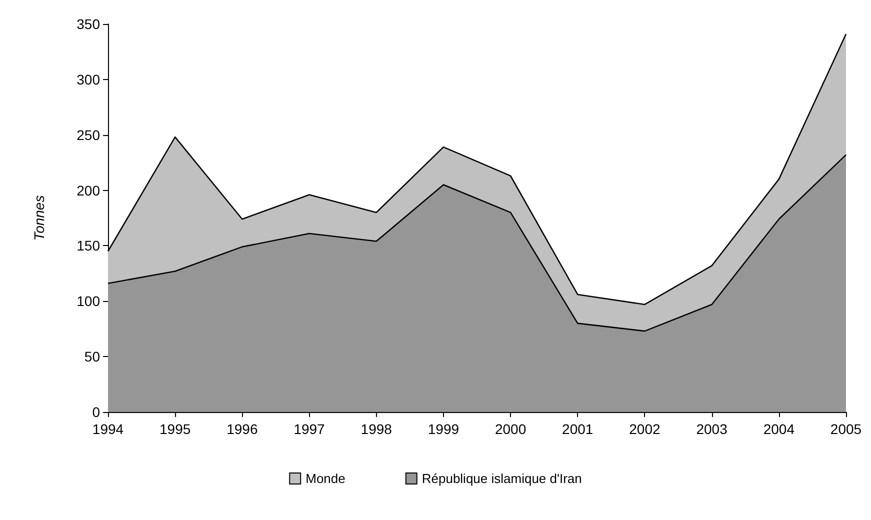 This screenshot has width=871, height=520. What do you see at coordinates (92, 356) in the screenshot?
I see `y-tick-label: 50` at bounding box center [92, 356].